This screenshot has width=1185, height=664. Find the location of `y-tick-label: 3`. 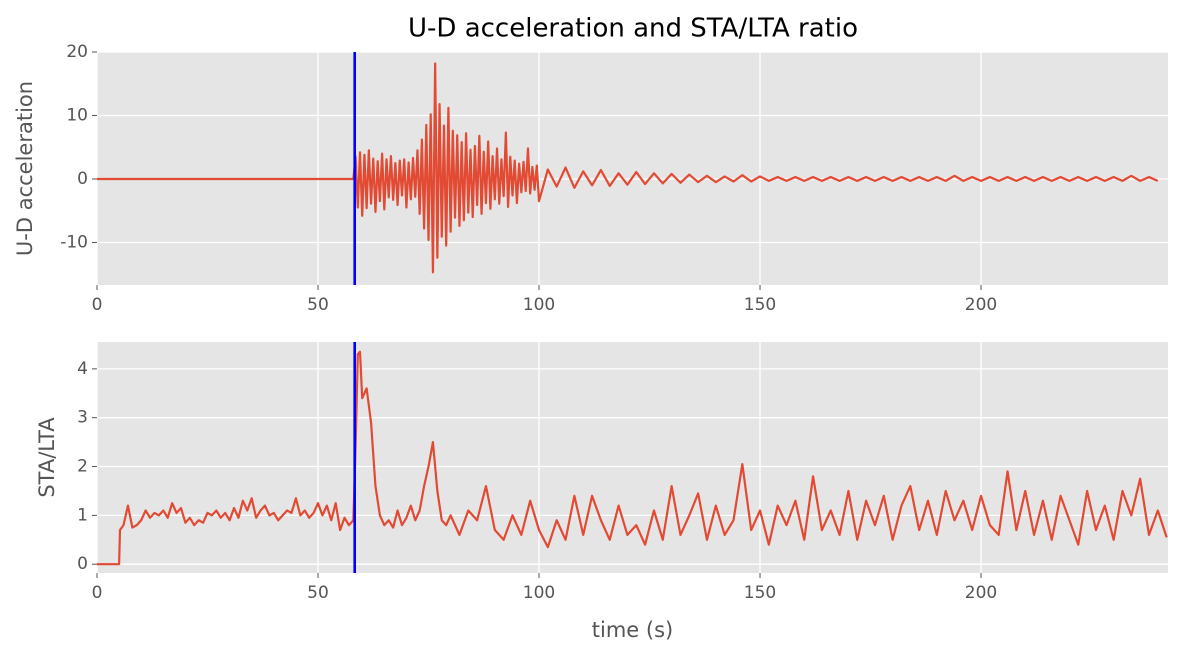

y-tick-label: 3 is located at coordinates (82, 418).